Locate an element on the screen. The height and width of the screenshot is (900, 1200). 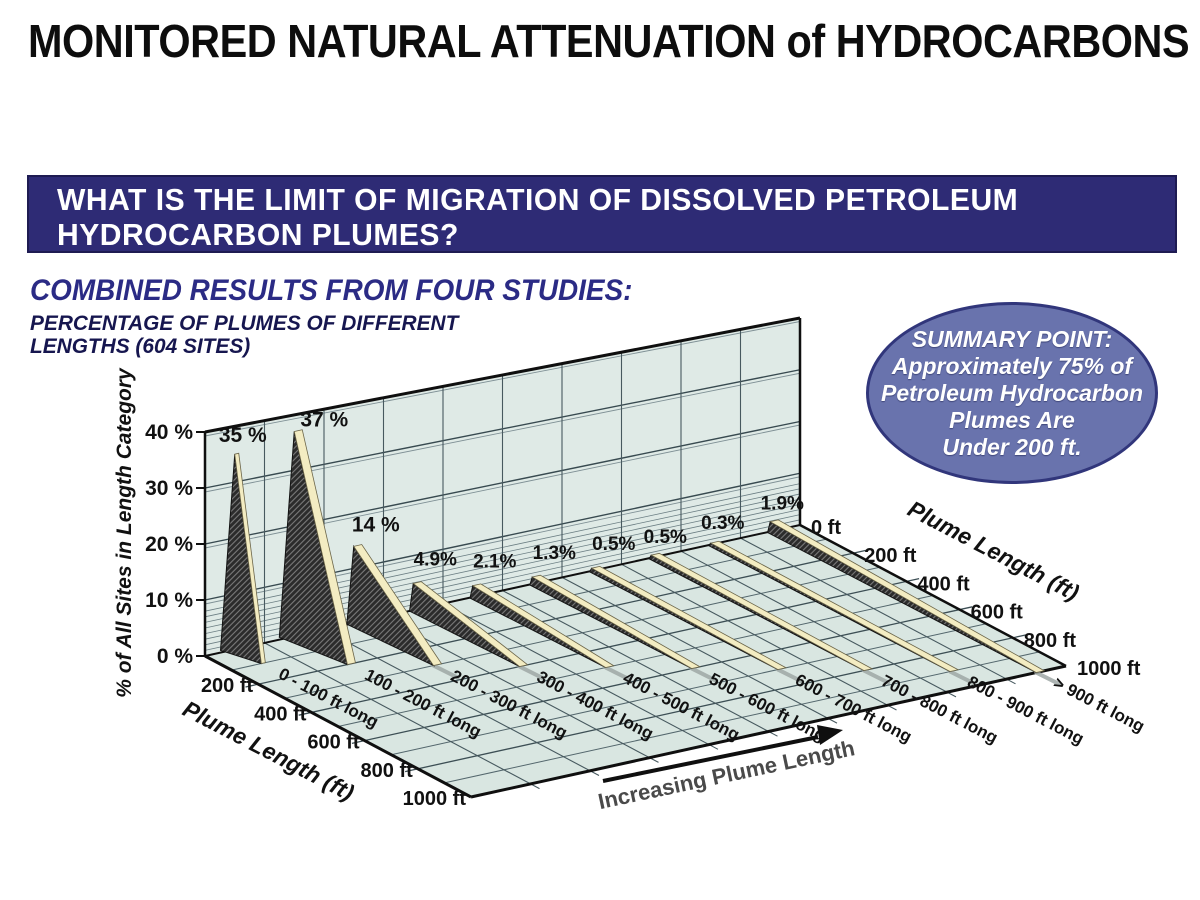
value-label: 37 % is located at coordinates (324, 420).